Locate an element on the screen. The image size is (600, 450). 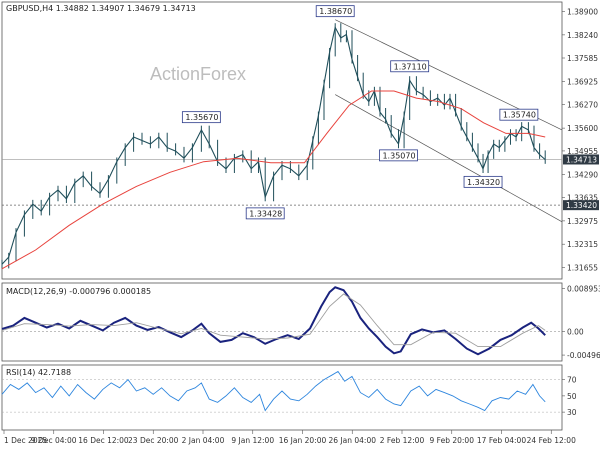
x-tick-label: 9 Feb 20:00 is located at coordinates (452, 440).